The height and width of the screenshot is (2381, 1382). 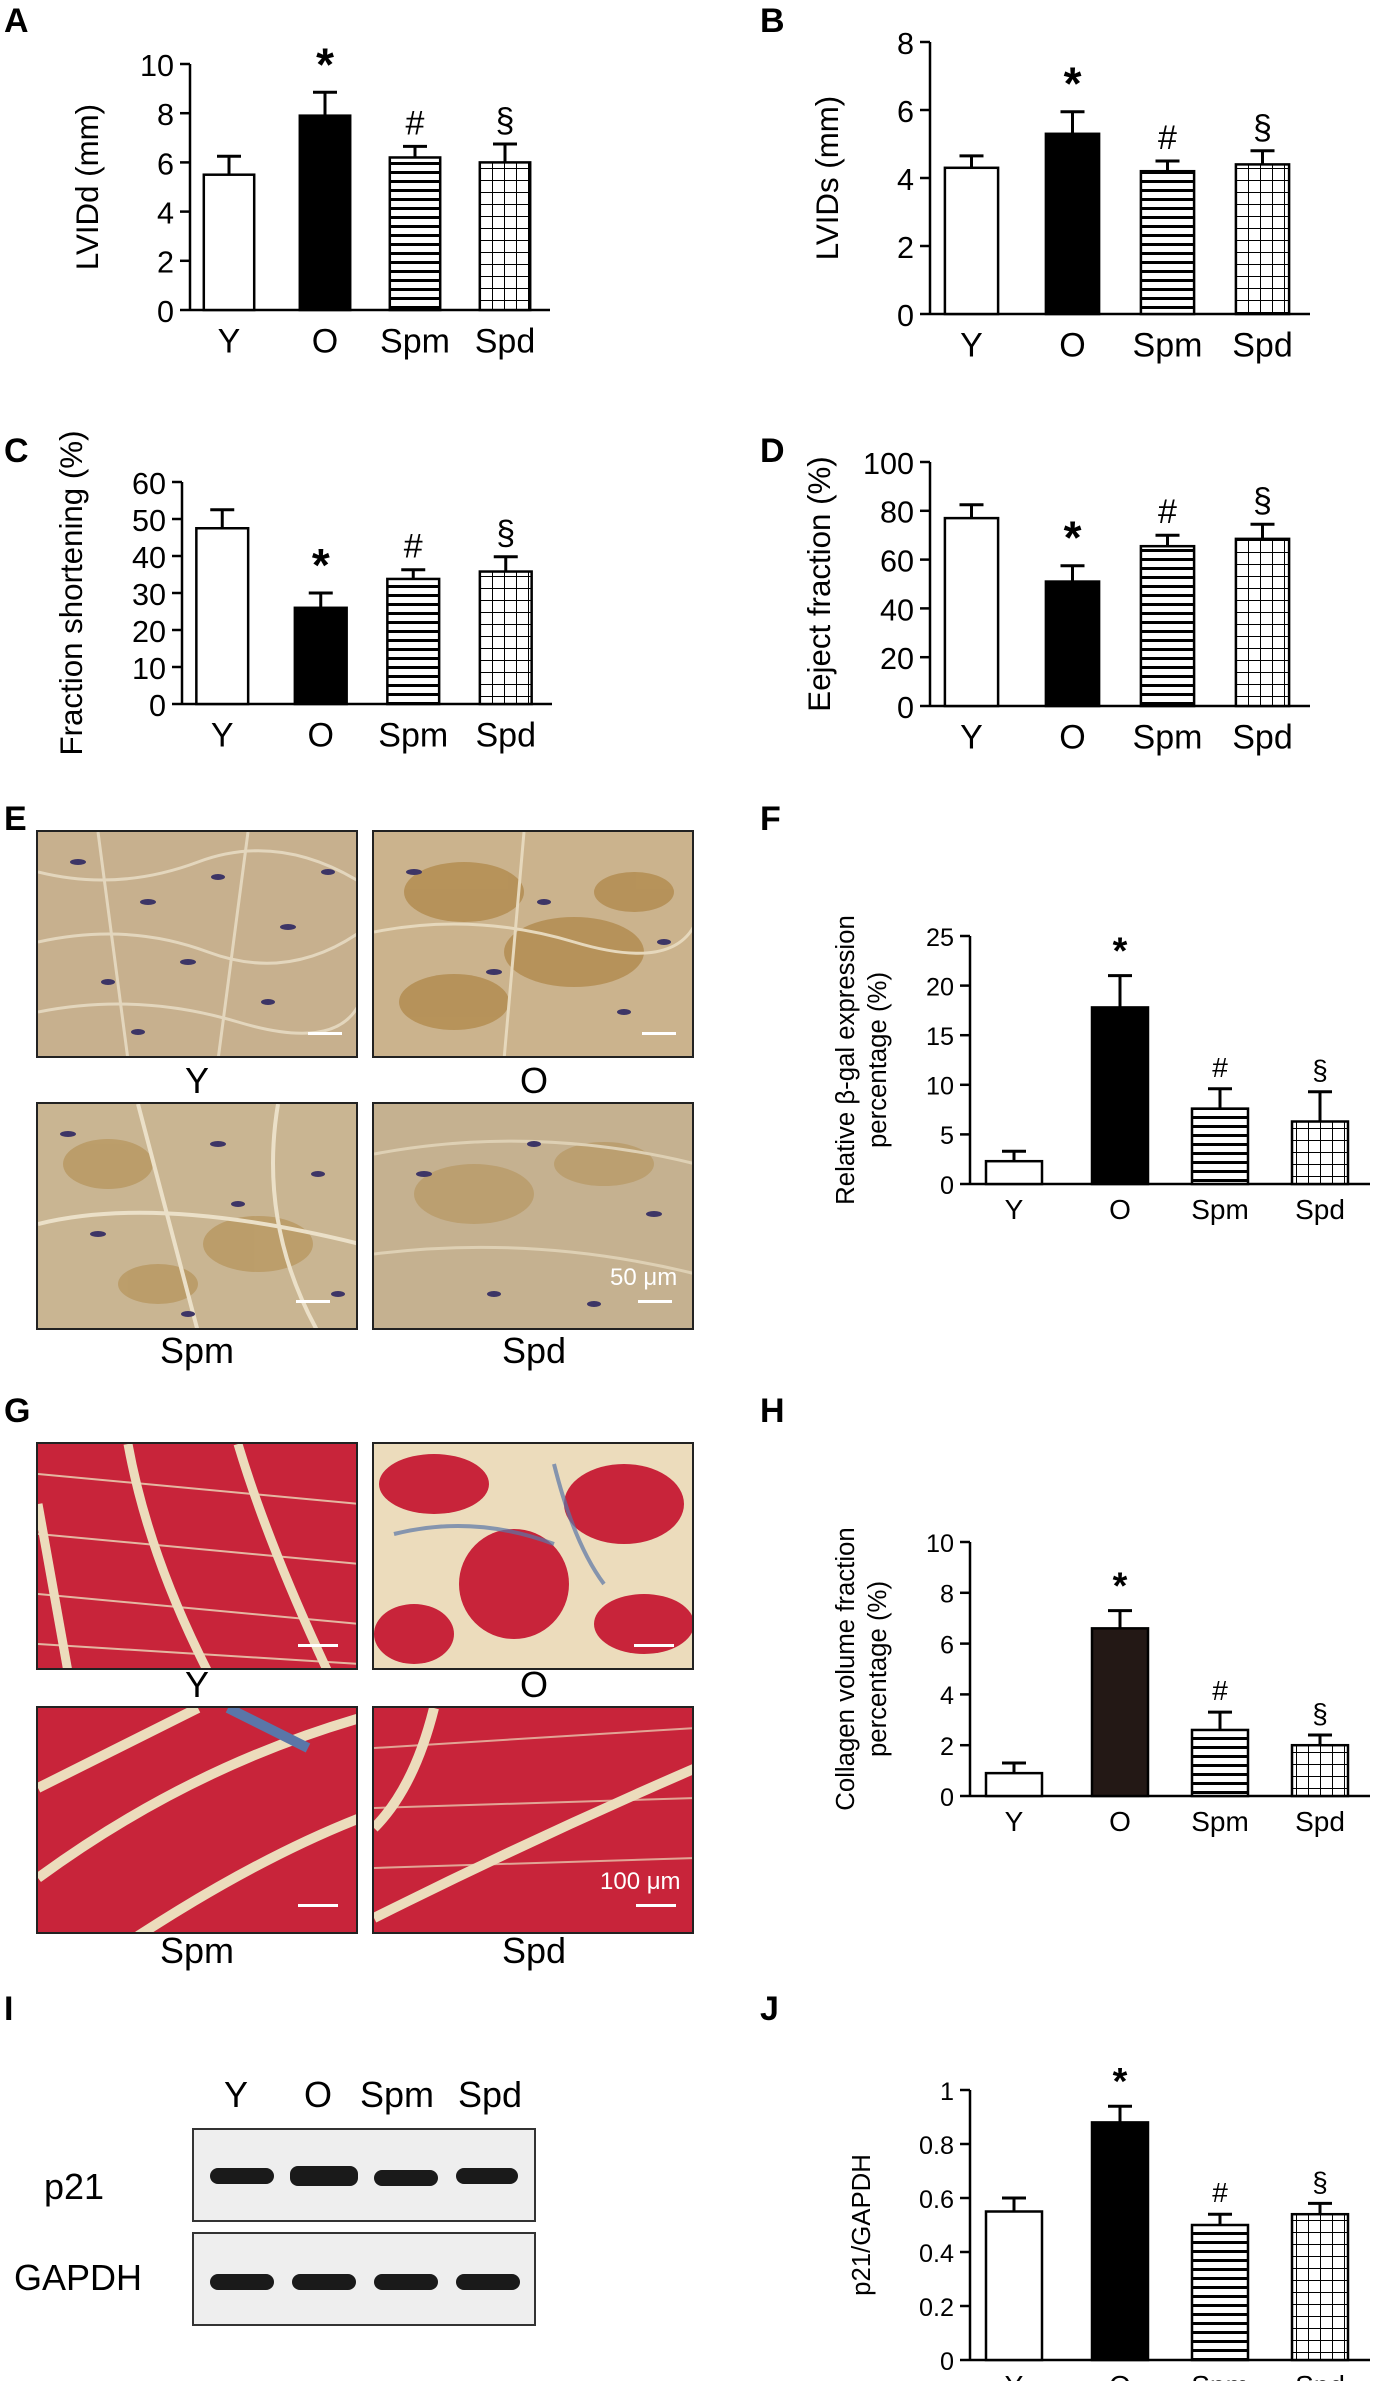 I want to click on blot-row-label-gapdh: GAPDH, so click(x=78, y=2277).